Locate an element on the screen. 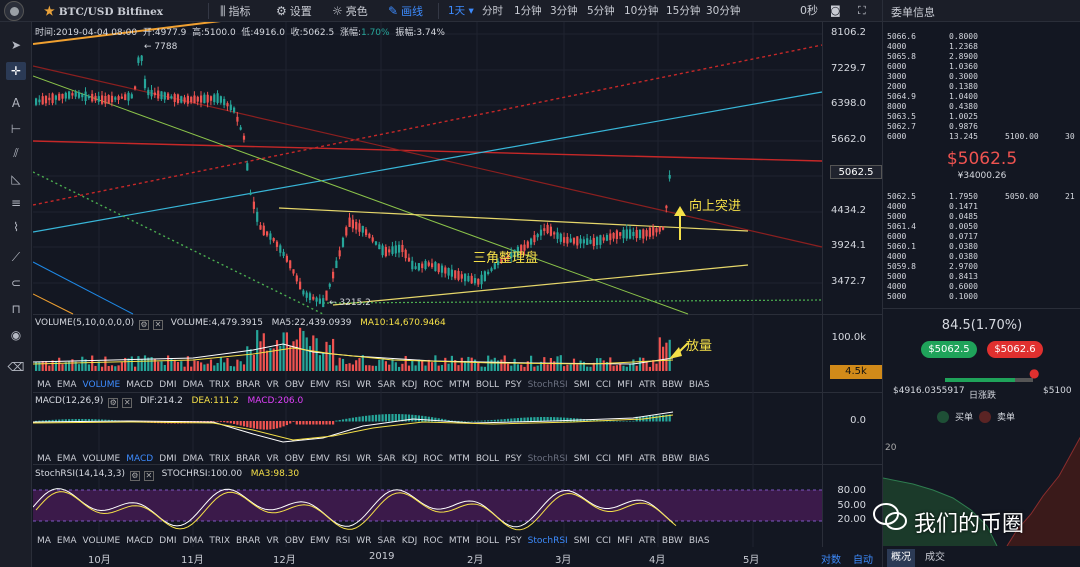 This screenshot has height=567, width=1080. buy-price-button: $5062.5 is located at coordinates (949, 349).